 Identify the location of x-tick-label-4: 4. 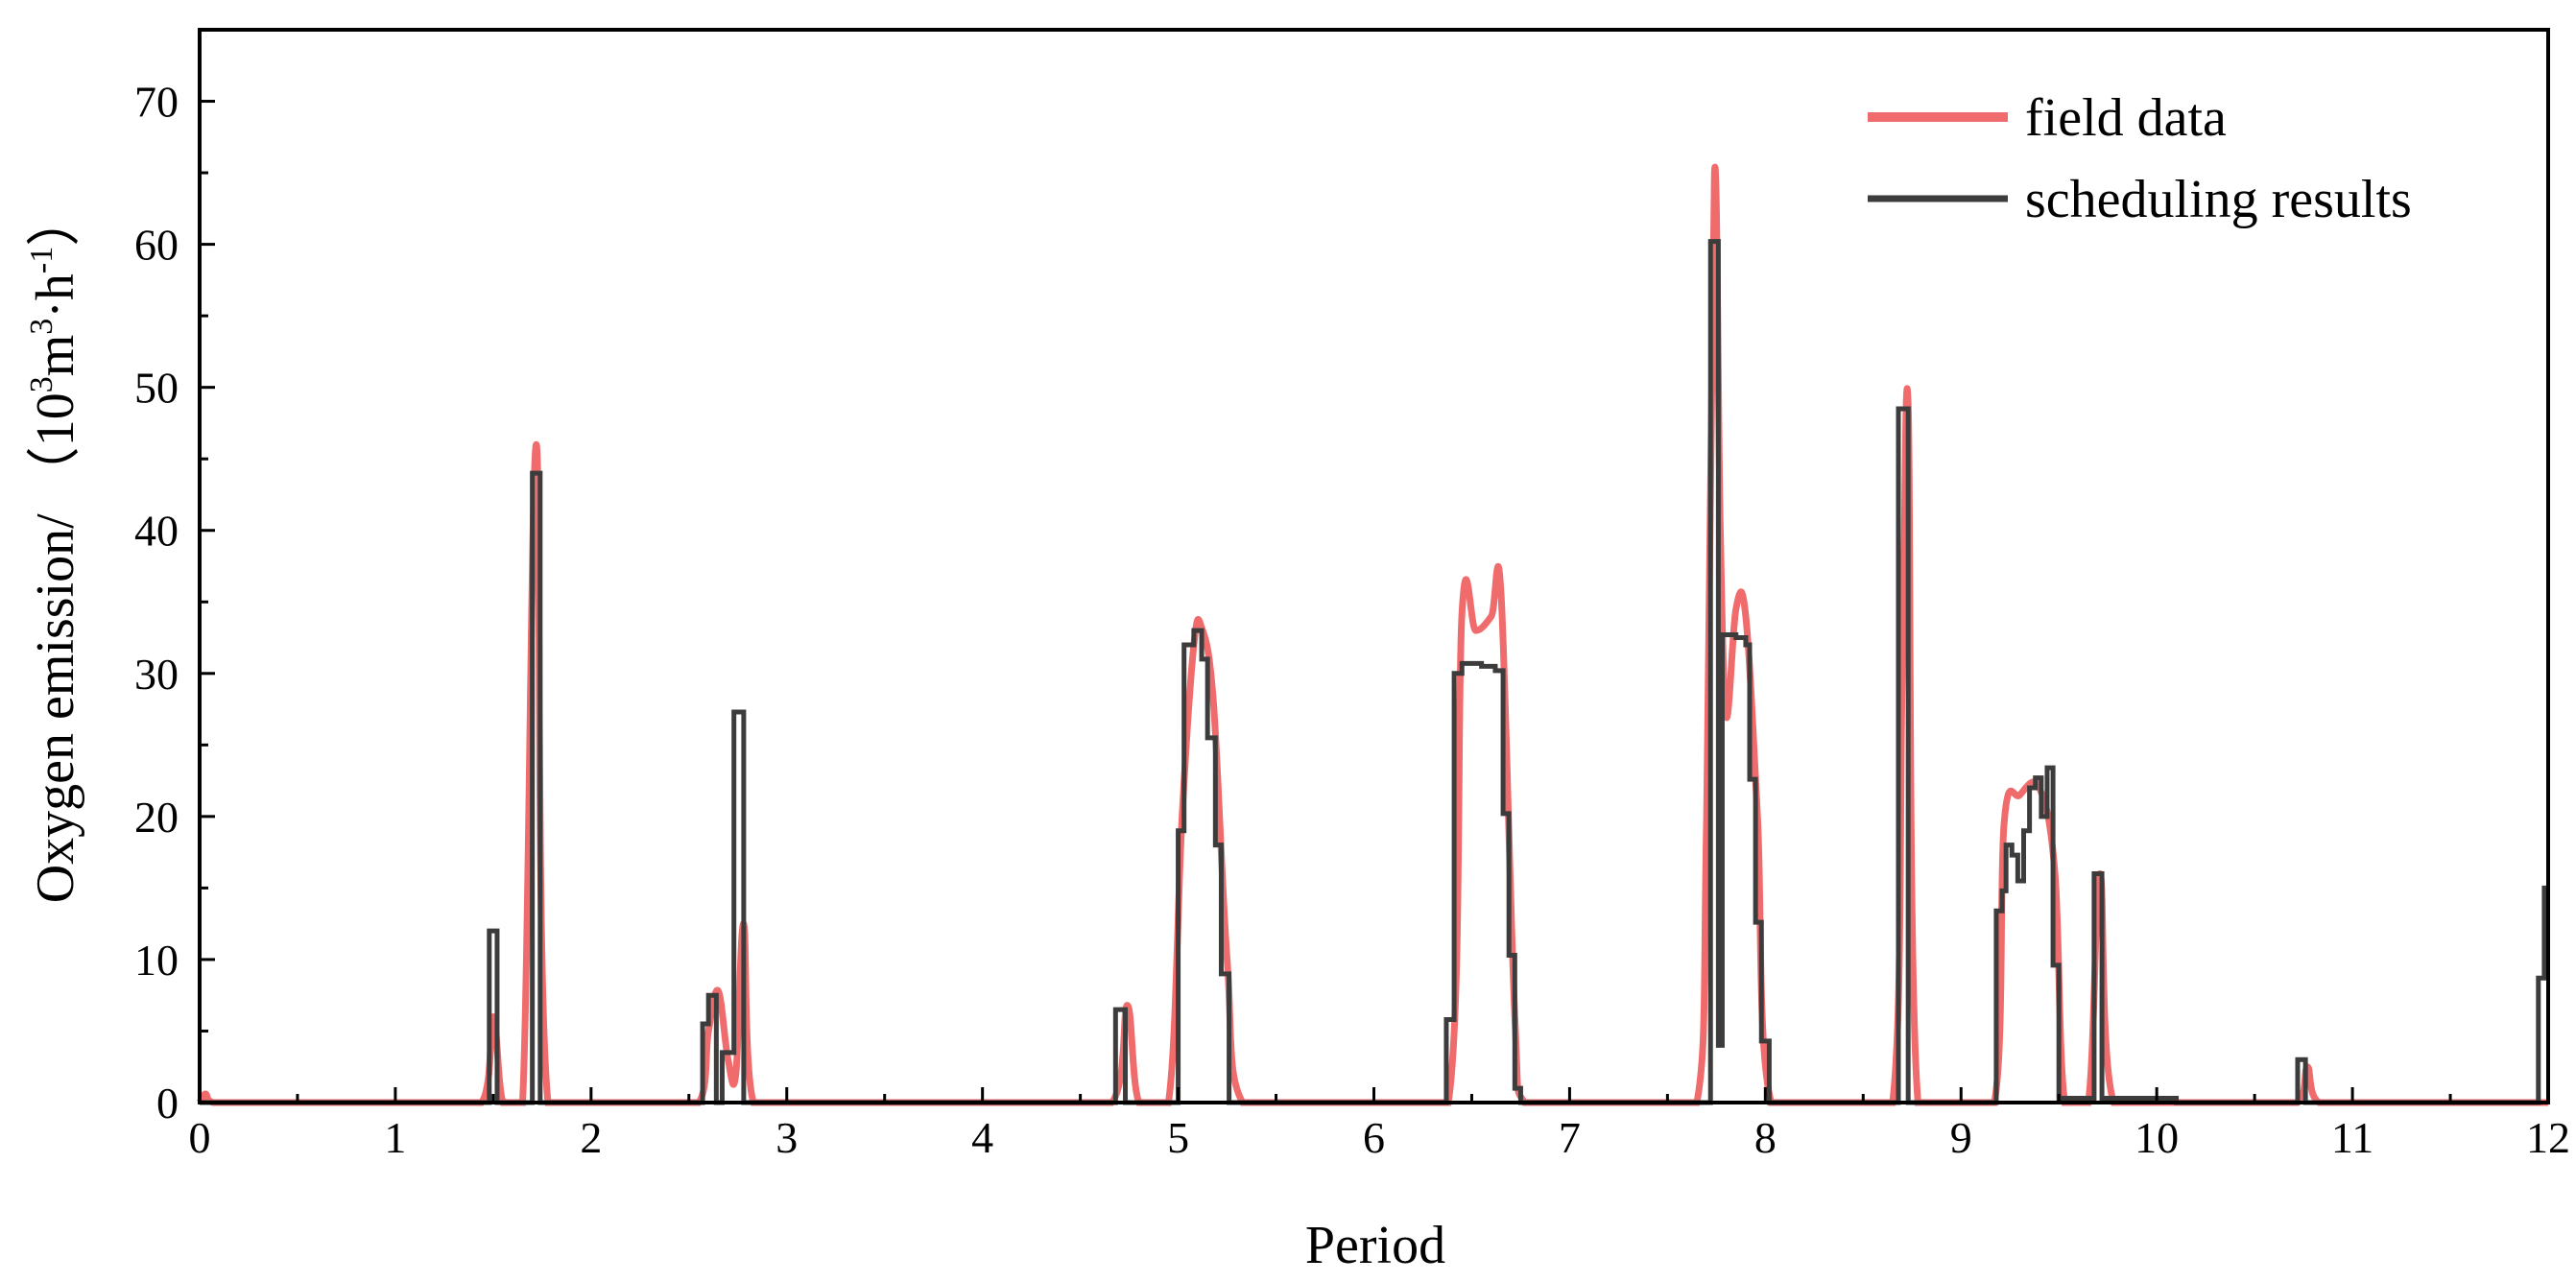
(982, 1137).